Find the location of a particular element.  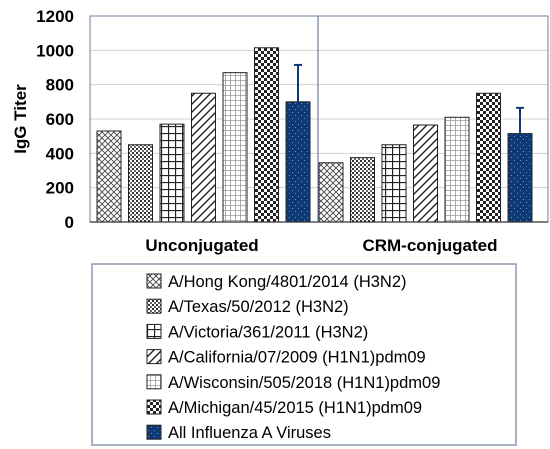

x-category-label: CRM-conjugated is located at coordinates (429, 245).